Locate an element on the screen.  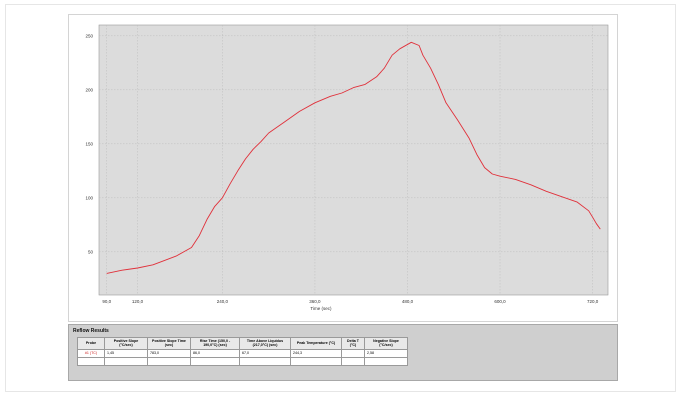
x-tick-label: 600,0 is located at coordinates (500, 301).